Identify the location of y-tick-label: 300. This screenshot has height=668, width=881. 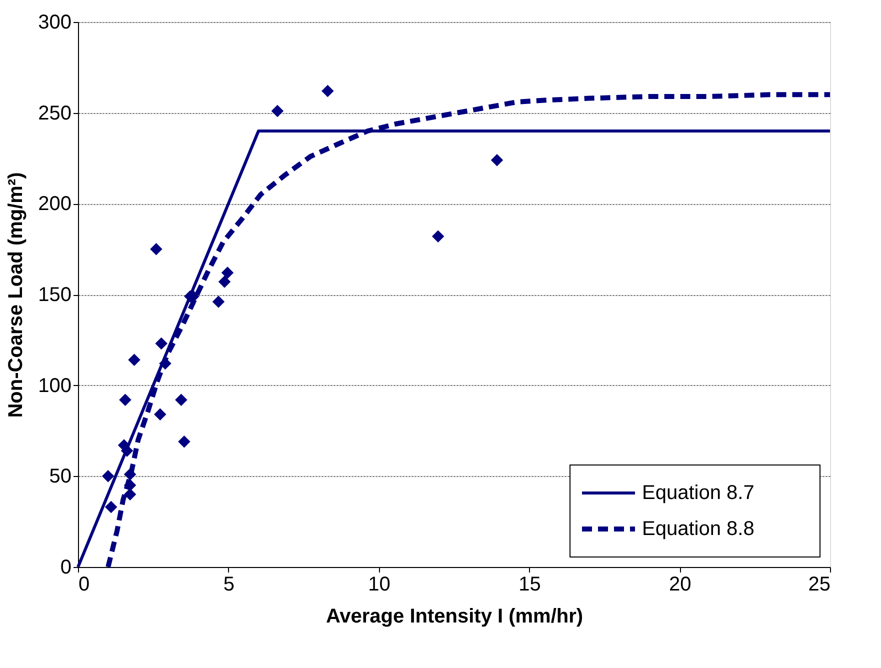
(55, 23).